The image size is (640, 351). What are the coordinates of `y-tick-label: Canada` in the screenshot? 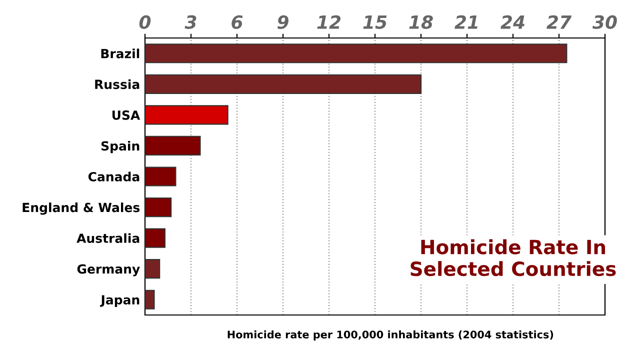 It's located at (114, 177).